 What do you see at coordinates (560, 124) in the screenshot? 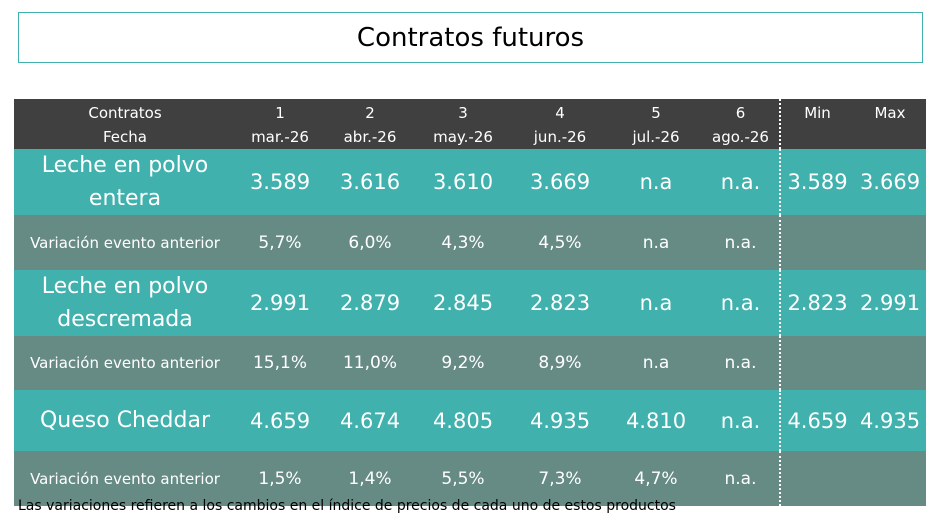
I see `header-col: 4 jun.-26` at bounding box center [560, 124].